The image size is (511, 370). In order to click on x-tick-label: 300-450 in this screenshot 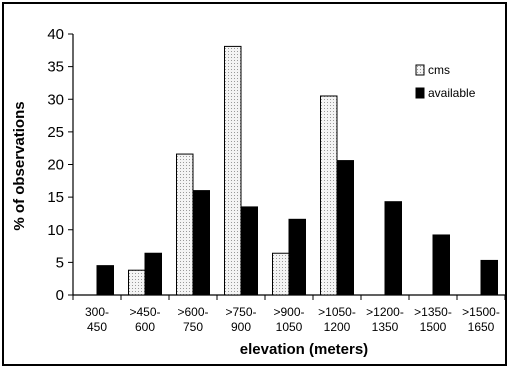, I will do `click(97, 319)`.